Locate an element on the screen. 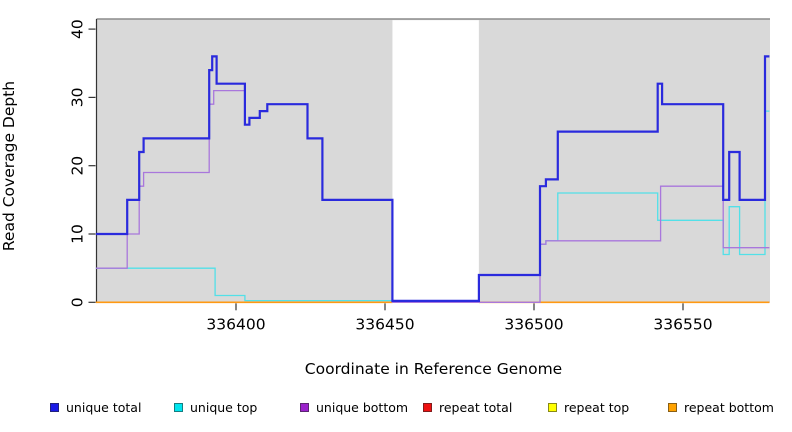 The image size is (792, 432). y-tick-label: 40 is located at coordinates (78, 29).